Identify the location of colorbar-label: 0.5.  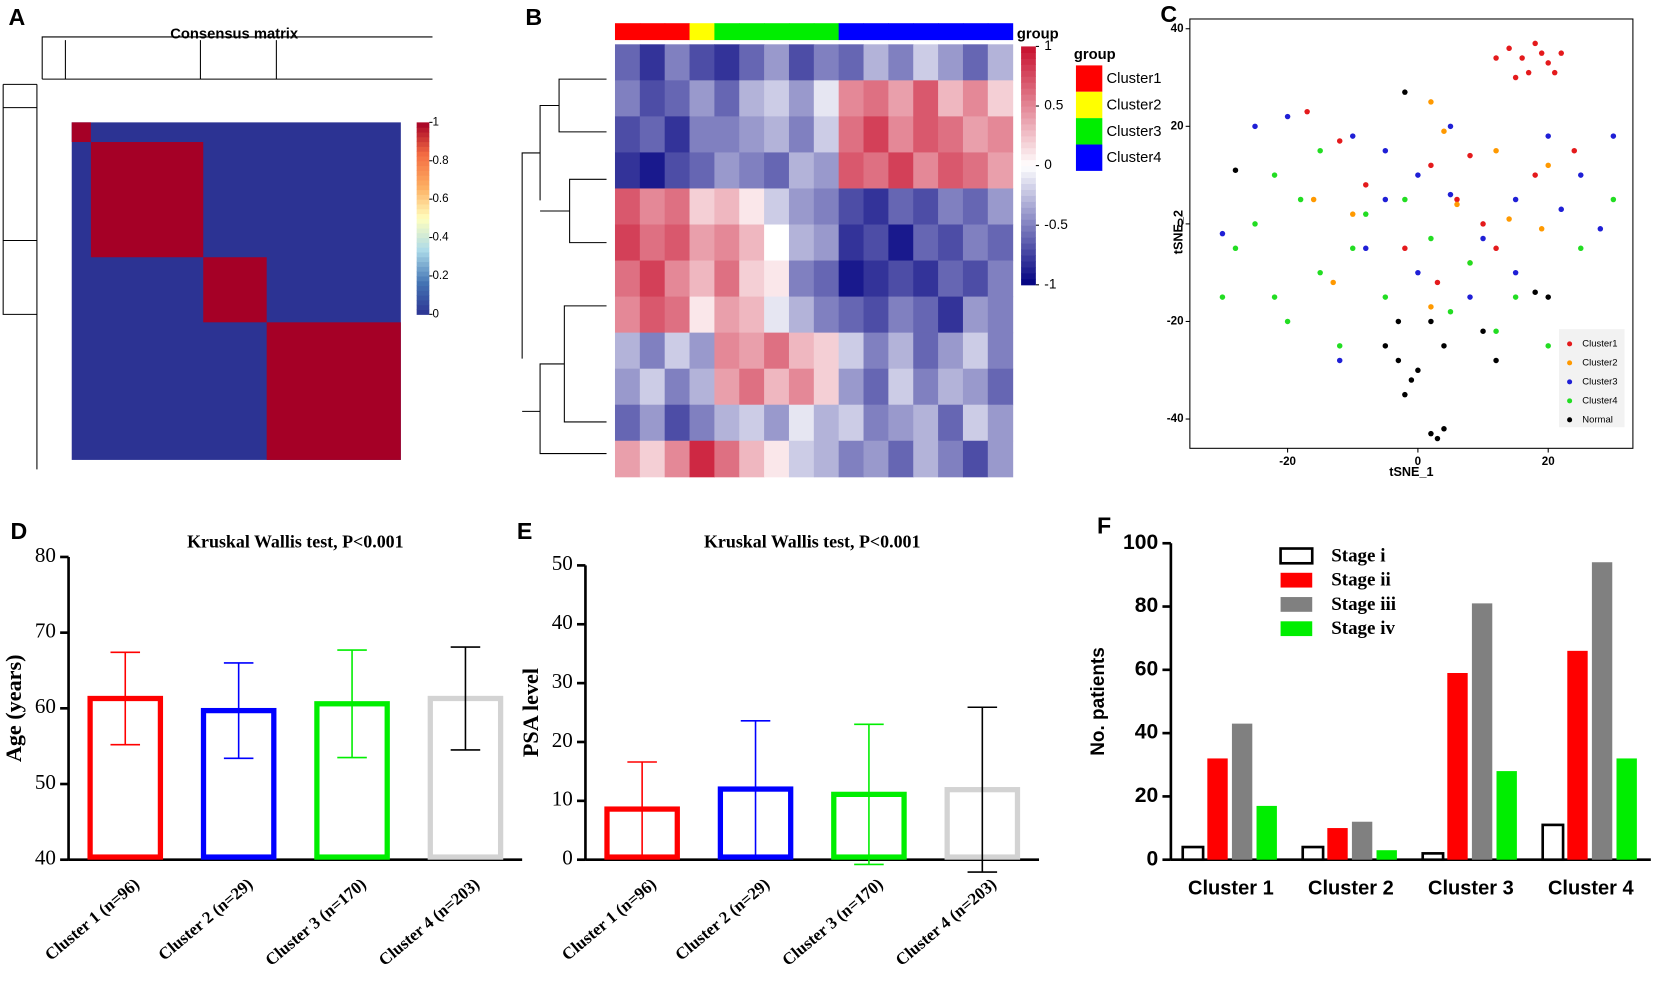
(1053, 105).